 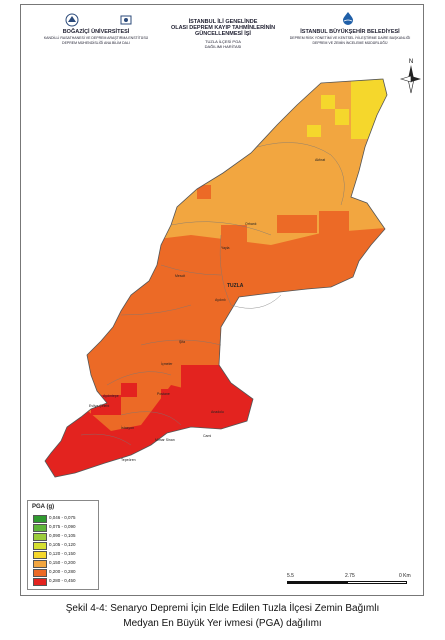 I want to click on legend-item: 0,105 - 0,120, so click(x=64, y=546).